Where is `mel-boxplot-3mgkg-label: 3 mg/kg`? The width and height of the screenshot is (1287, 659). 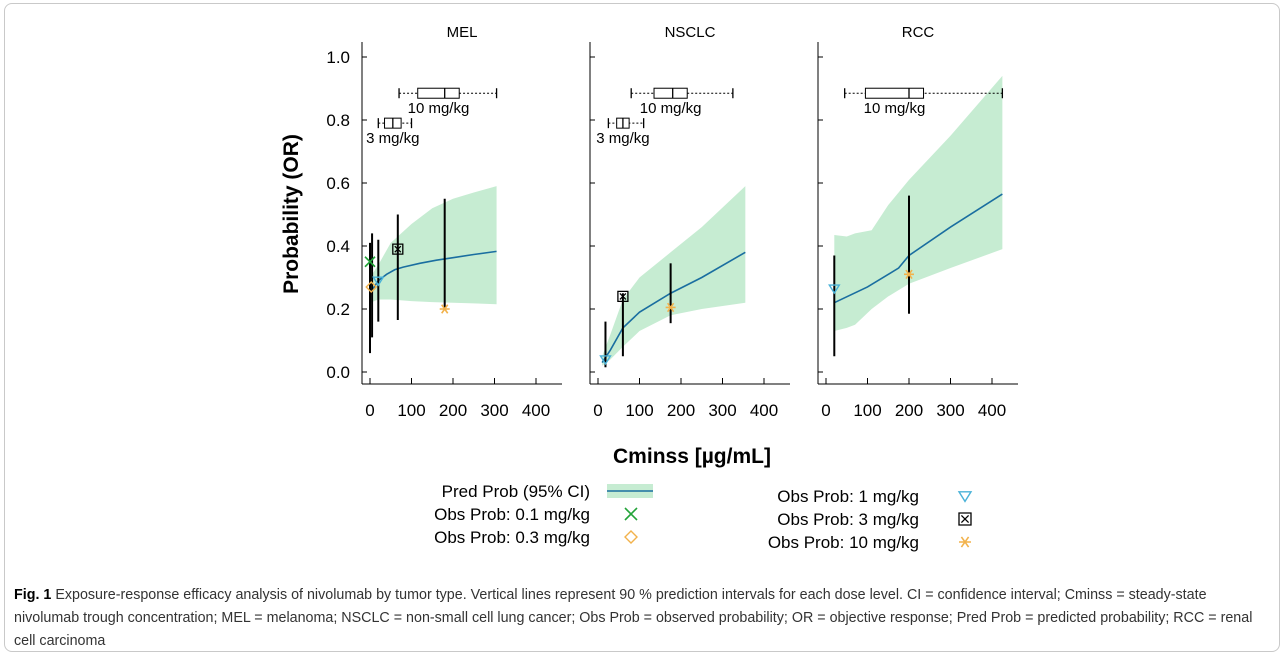
mel-boxplot-3mgkg-label: 3 mg/kg is located at coordinates (392, 138).